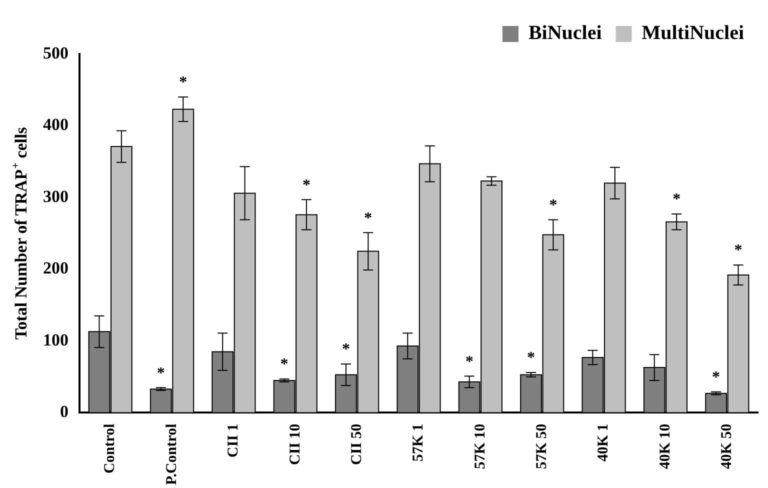 The width and height of the screenshot is (768, 488). I want to click on y-tick-label: 100, so click(55, 340).